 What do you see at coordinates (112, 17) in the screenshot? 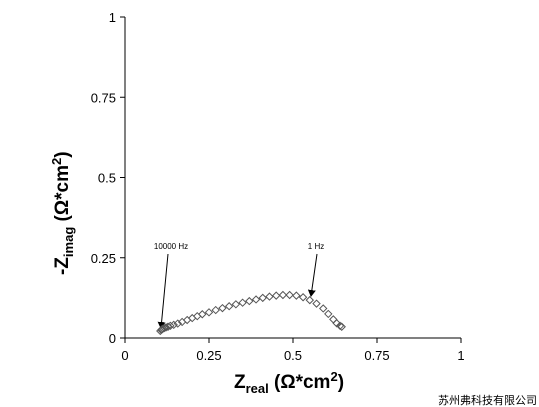
I see `y-tick-label: 1` at bounding box center [112, 17].